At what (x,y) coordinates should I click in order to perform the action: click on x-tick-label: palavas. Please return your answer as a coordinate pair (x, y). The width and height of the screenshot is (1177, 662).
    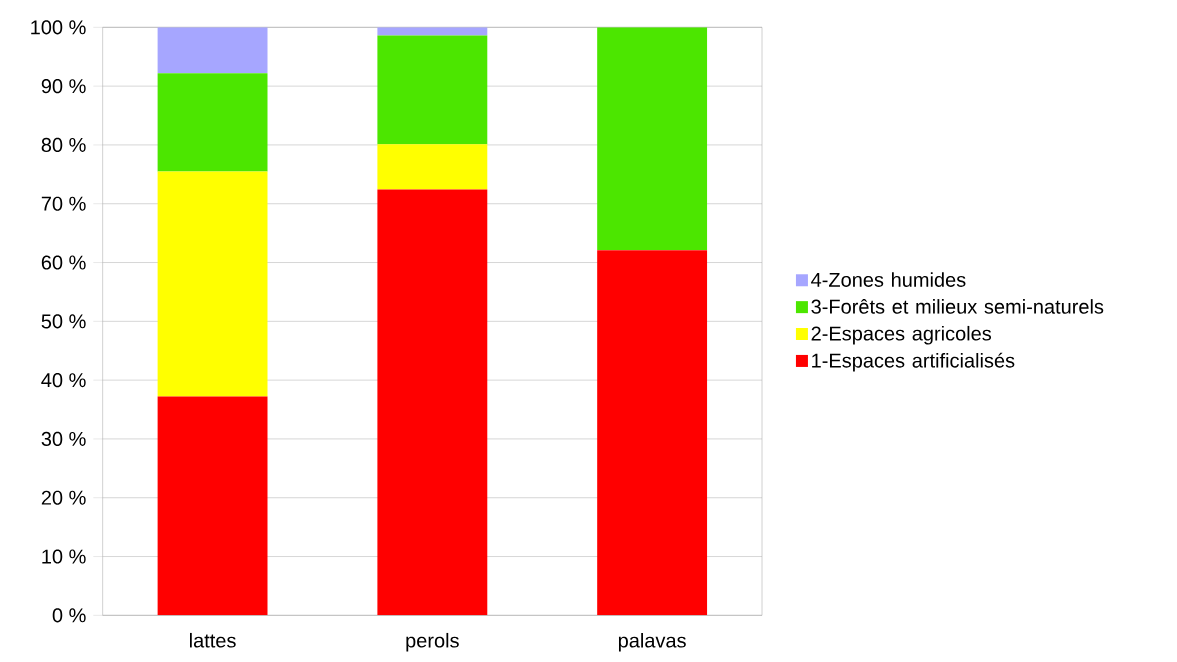
    Looking at the image, I should click on (652, 642).